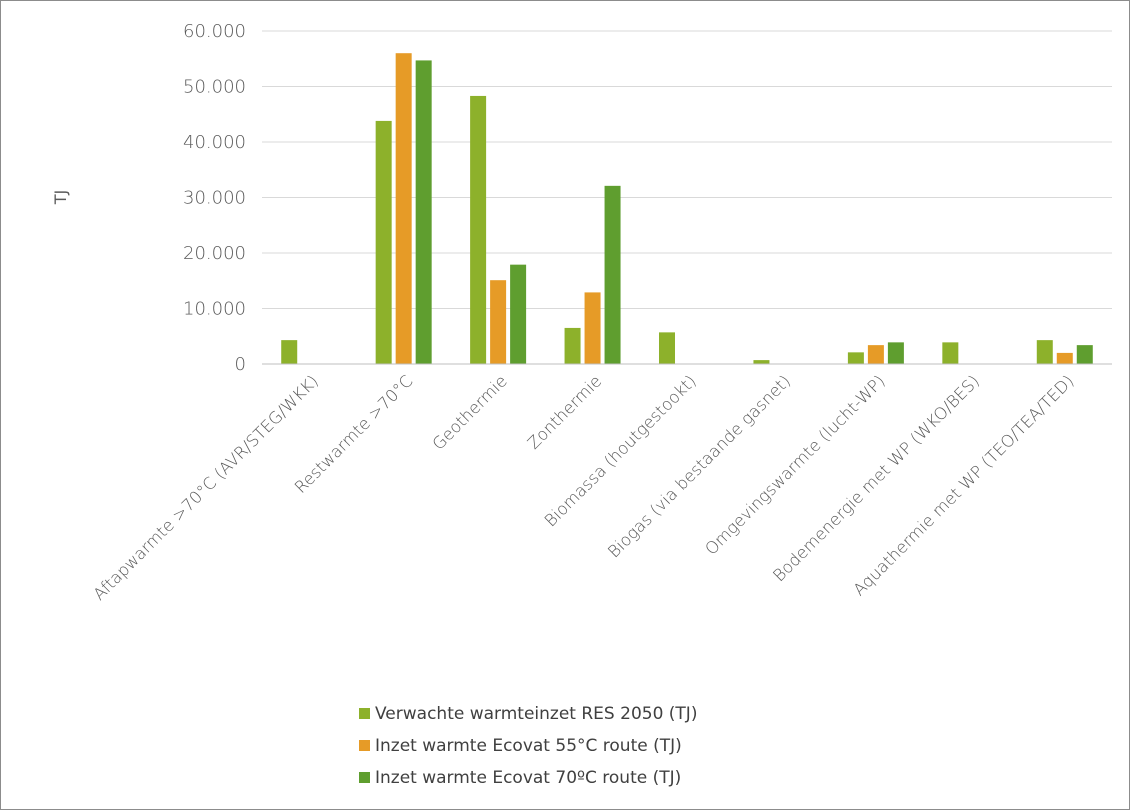 The width and height of the screenshot is (1132, 810). I want to click on x-category-label: Zonthermie, so click(564, 411).